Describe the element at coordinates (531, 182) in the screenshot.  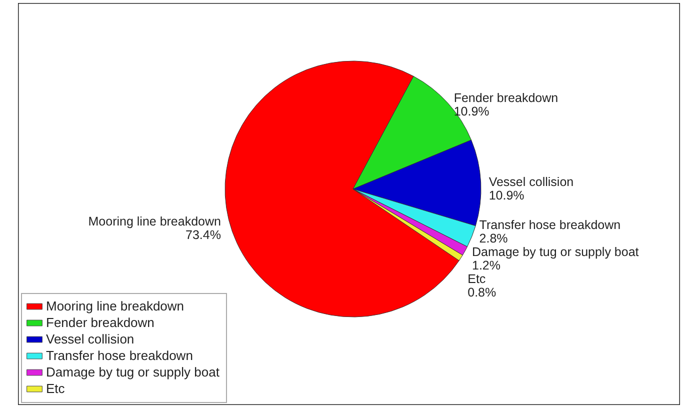
I see `slice-label: Vessel collision` at that location.